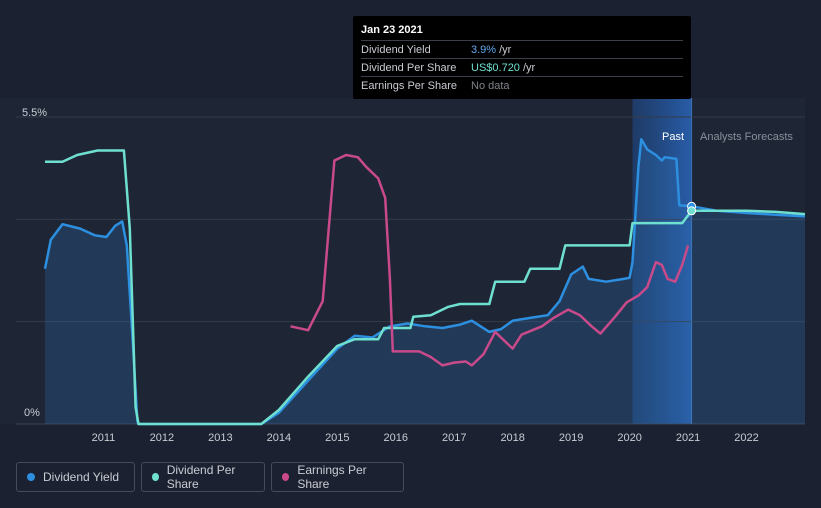 Image resolution: width=821 pixels, height=508 pixels. Describe the element at coordinates (673, 137) in the screenshot. I see `past-label: Past` at that location.